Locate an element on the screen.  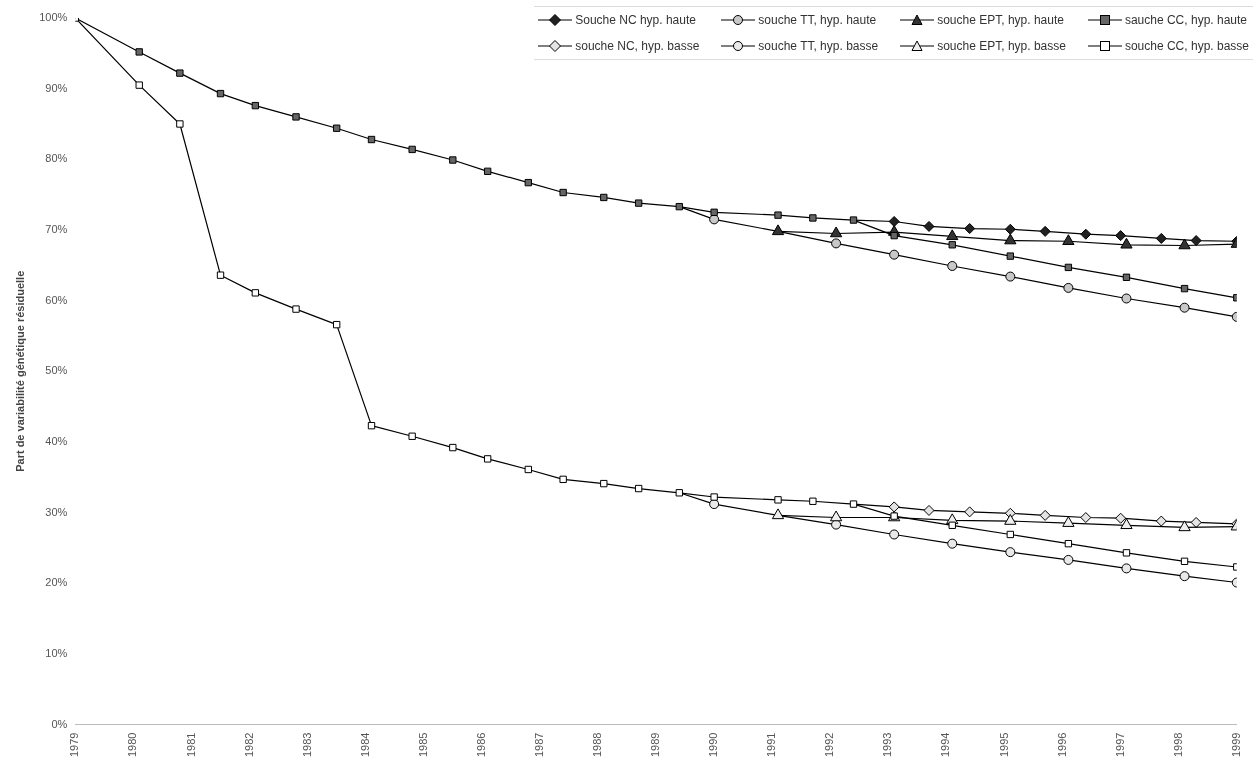
x-tick-label: 1996 is located at coordinates (1061, 745).